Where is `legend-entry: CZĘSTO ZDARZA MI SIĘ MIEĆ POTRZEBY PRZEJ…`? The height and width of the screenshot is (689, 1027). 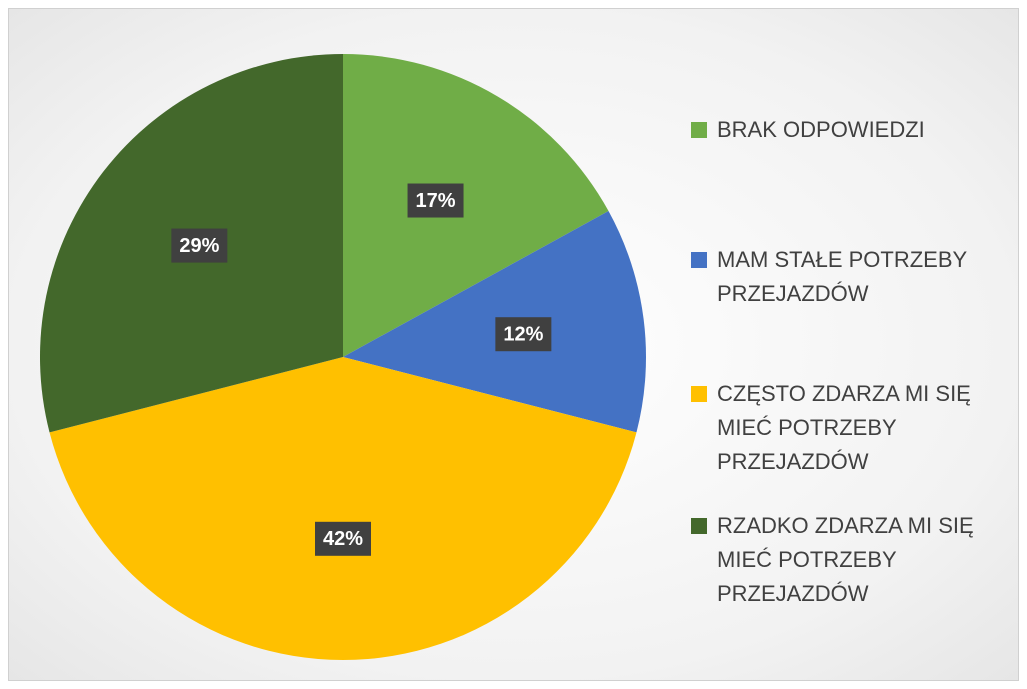
legend-entry: CZĘSTO ZDARZA MI SIĘ MIEĆ POTRZEBY PRZEJ… is located at coordinates (841, 428).